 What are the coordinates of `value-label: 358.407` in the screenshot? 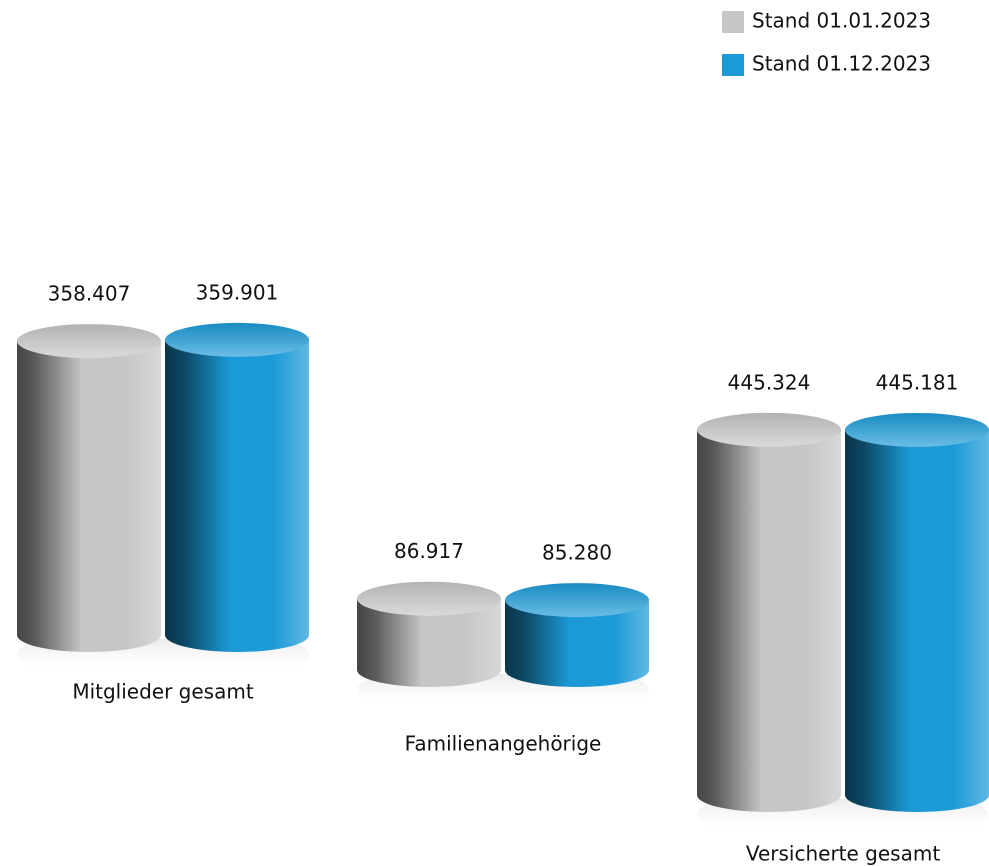 It's located at (89, 294).